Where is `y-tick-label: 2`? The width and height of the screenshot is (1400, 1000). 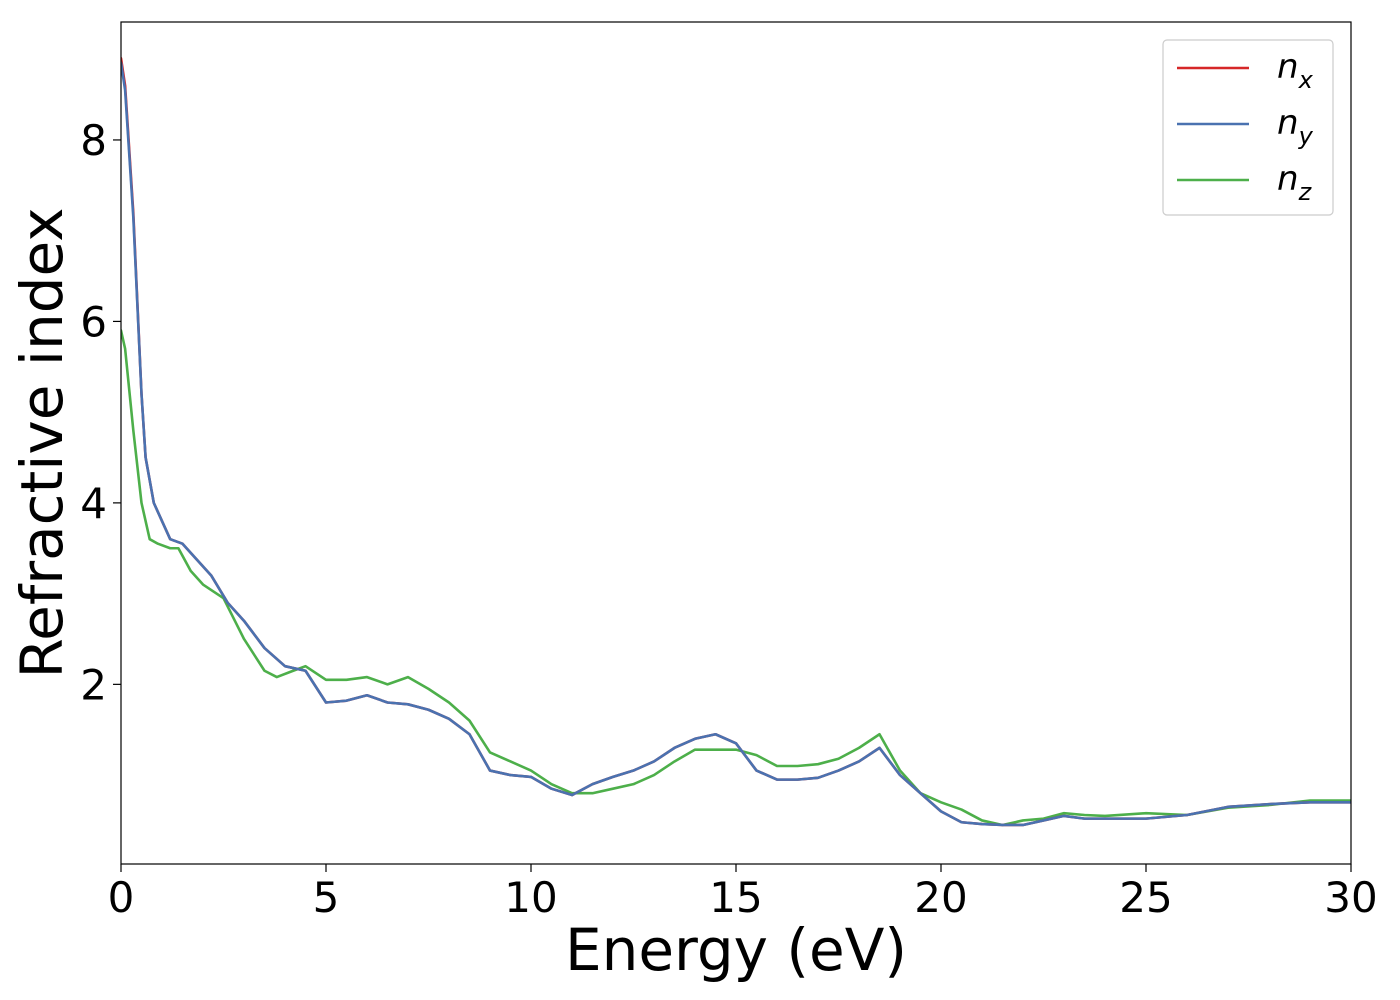 y-tick-label: 2 is located at coordinates (93, 684).